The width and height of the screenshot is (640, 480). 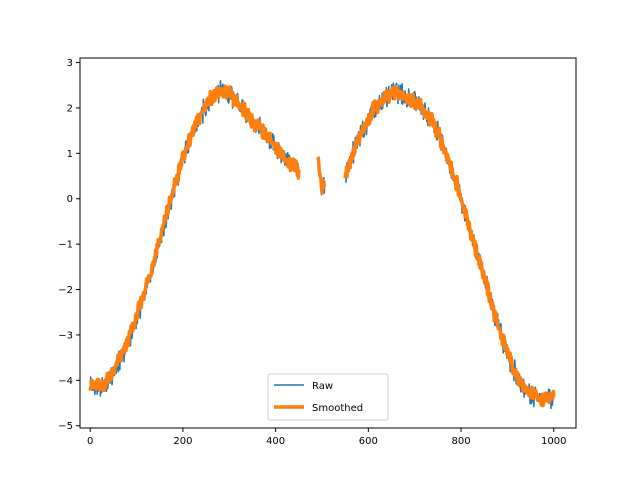 What do you see at coordinates (65, 245) in the screenshot?
I see `y-tick-label-4: −1` at bounding box center [65, 245].